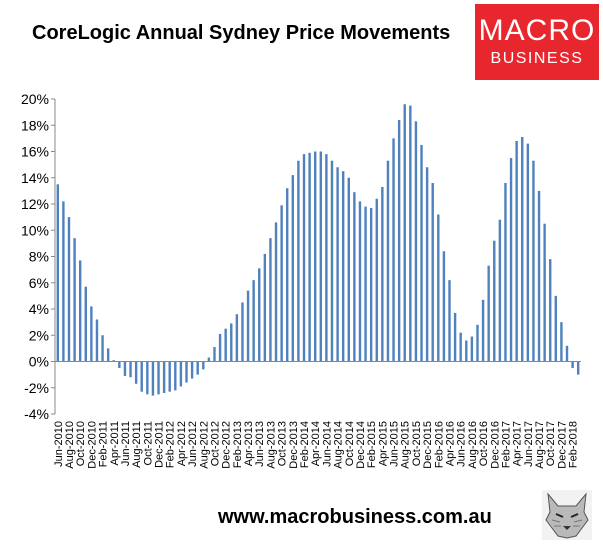  What do you see at coordinates (518, 443) in the screenshot?
I see `x-tick-label: Apr-2017` at bounding box center [518, 443].